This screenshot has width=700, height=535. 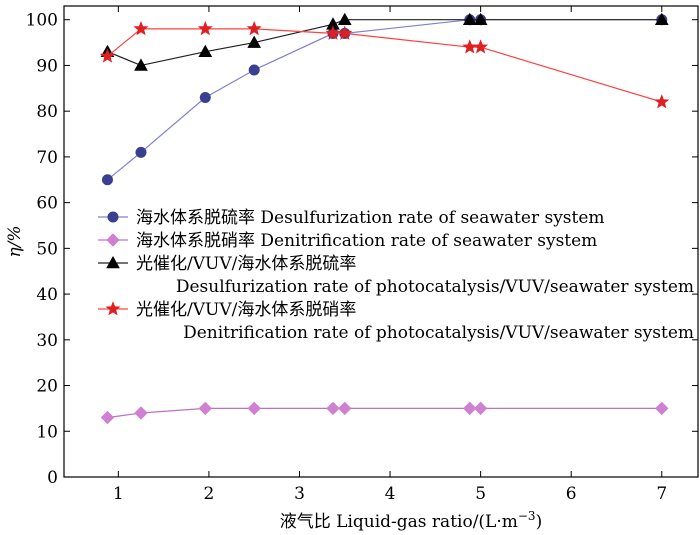 I want to click on y-tick-label: 80, so click(x=47, y=112).